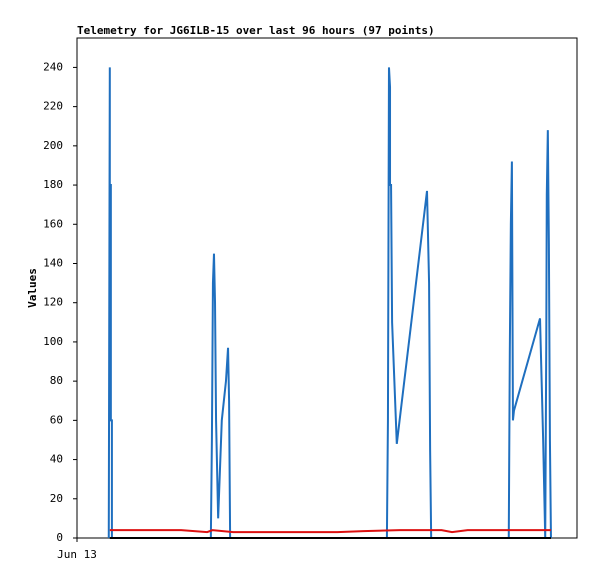  What do you see at coordinates (56, 419) in the screenshot?
I see `y-tick-label: 60` at bounding box center [56, 419].